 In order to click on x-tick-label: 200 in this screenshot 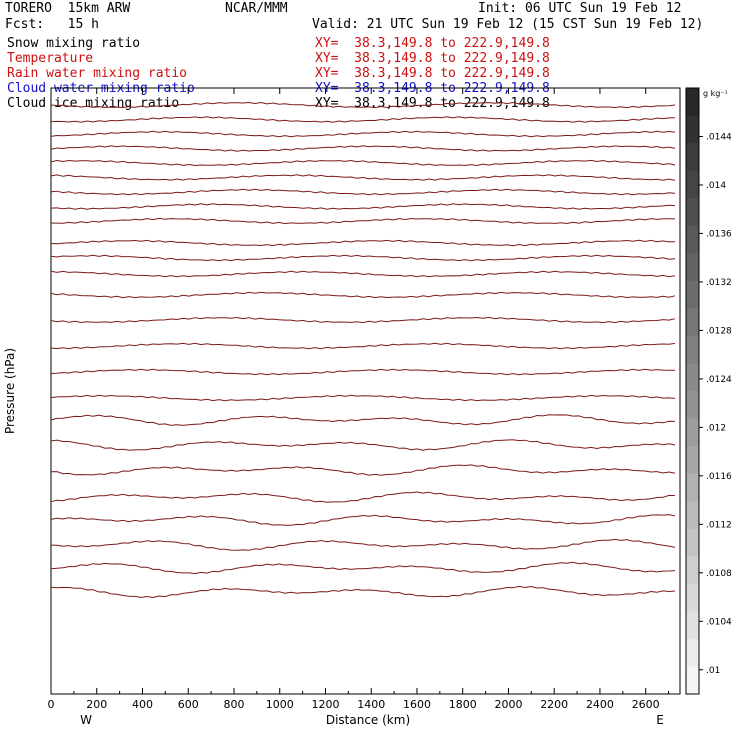, I will do `click(96, 704)`.